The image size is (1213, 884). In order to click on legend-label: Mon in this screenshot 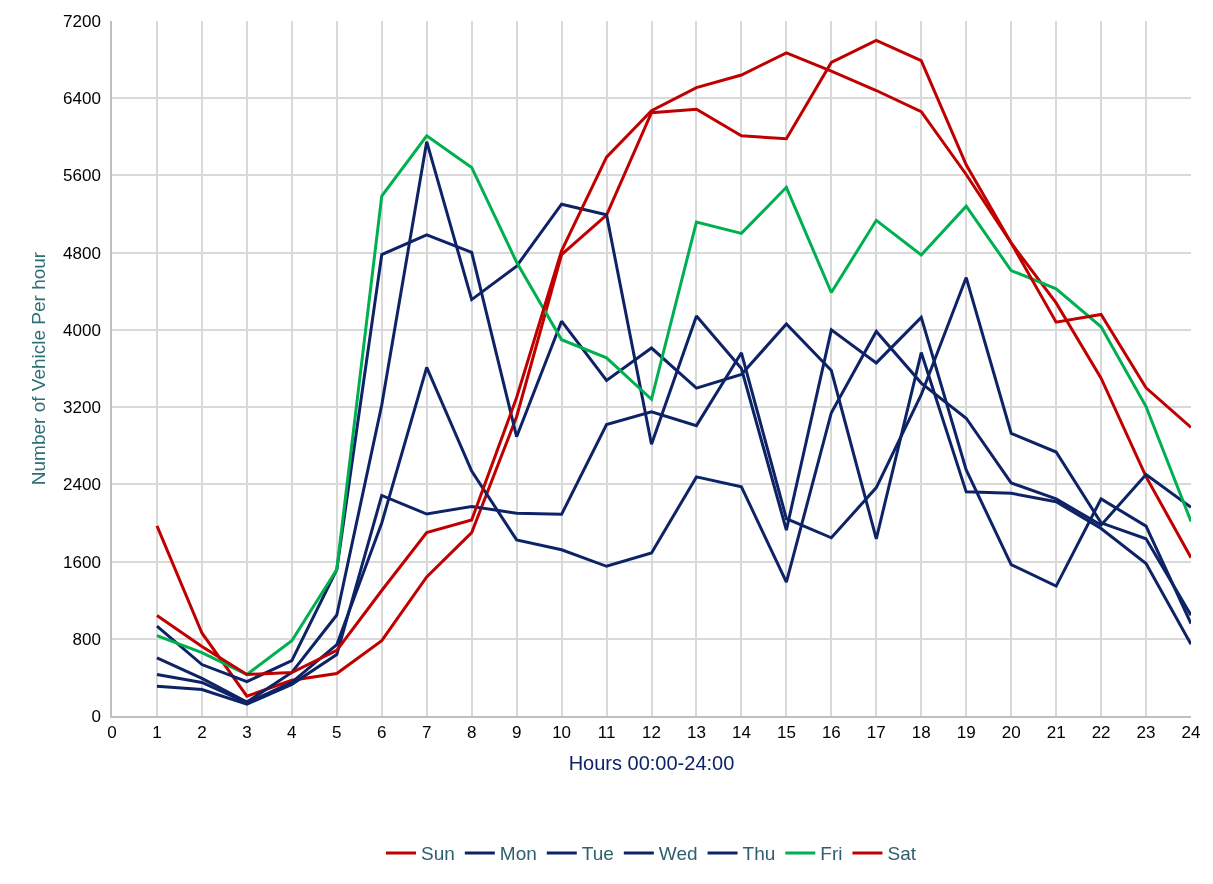, I will do `click(518, 854)`.